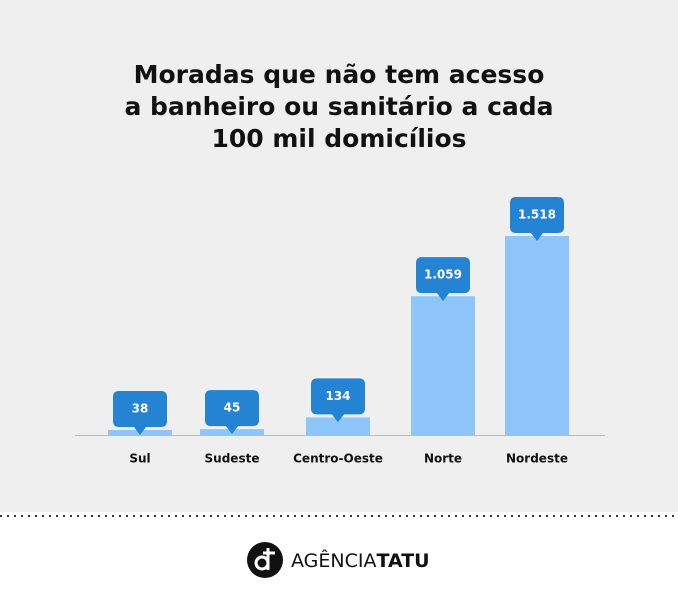 The width and height of the screenshot is (678, 604). What do you see at coordinates (338, 138) in the screenshot?
I see `chart-title: 100 mil domicílios` at bounding box center [338, 138].